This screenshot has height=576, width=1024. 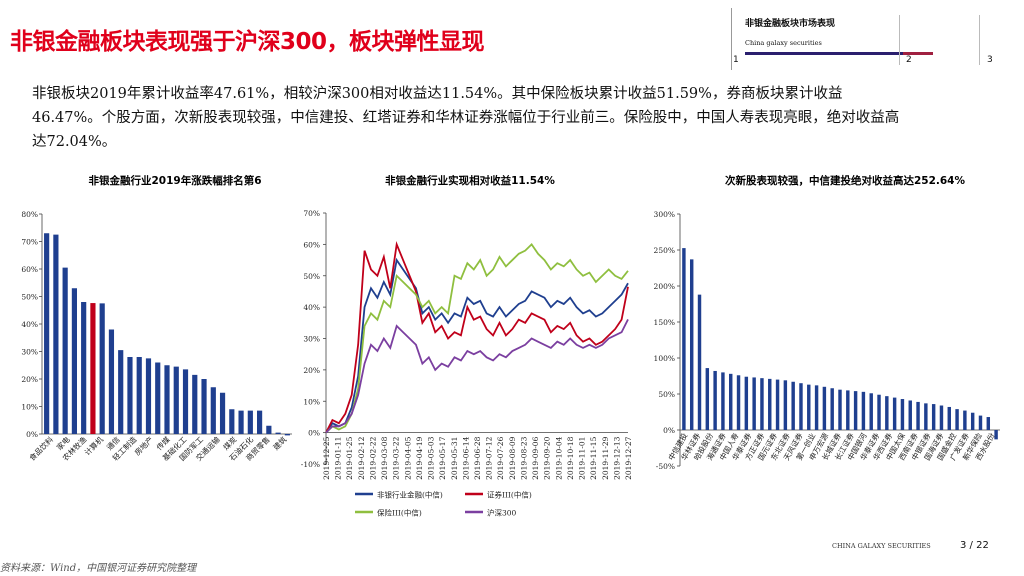 What do you see at coordinates (736, 60) in the screenshot?
I see `nav-page-1: 1` at bounding box center [736, 60].